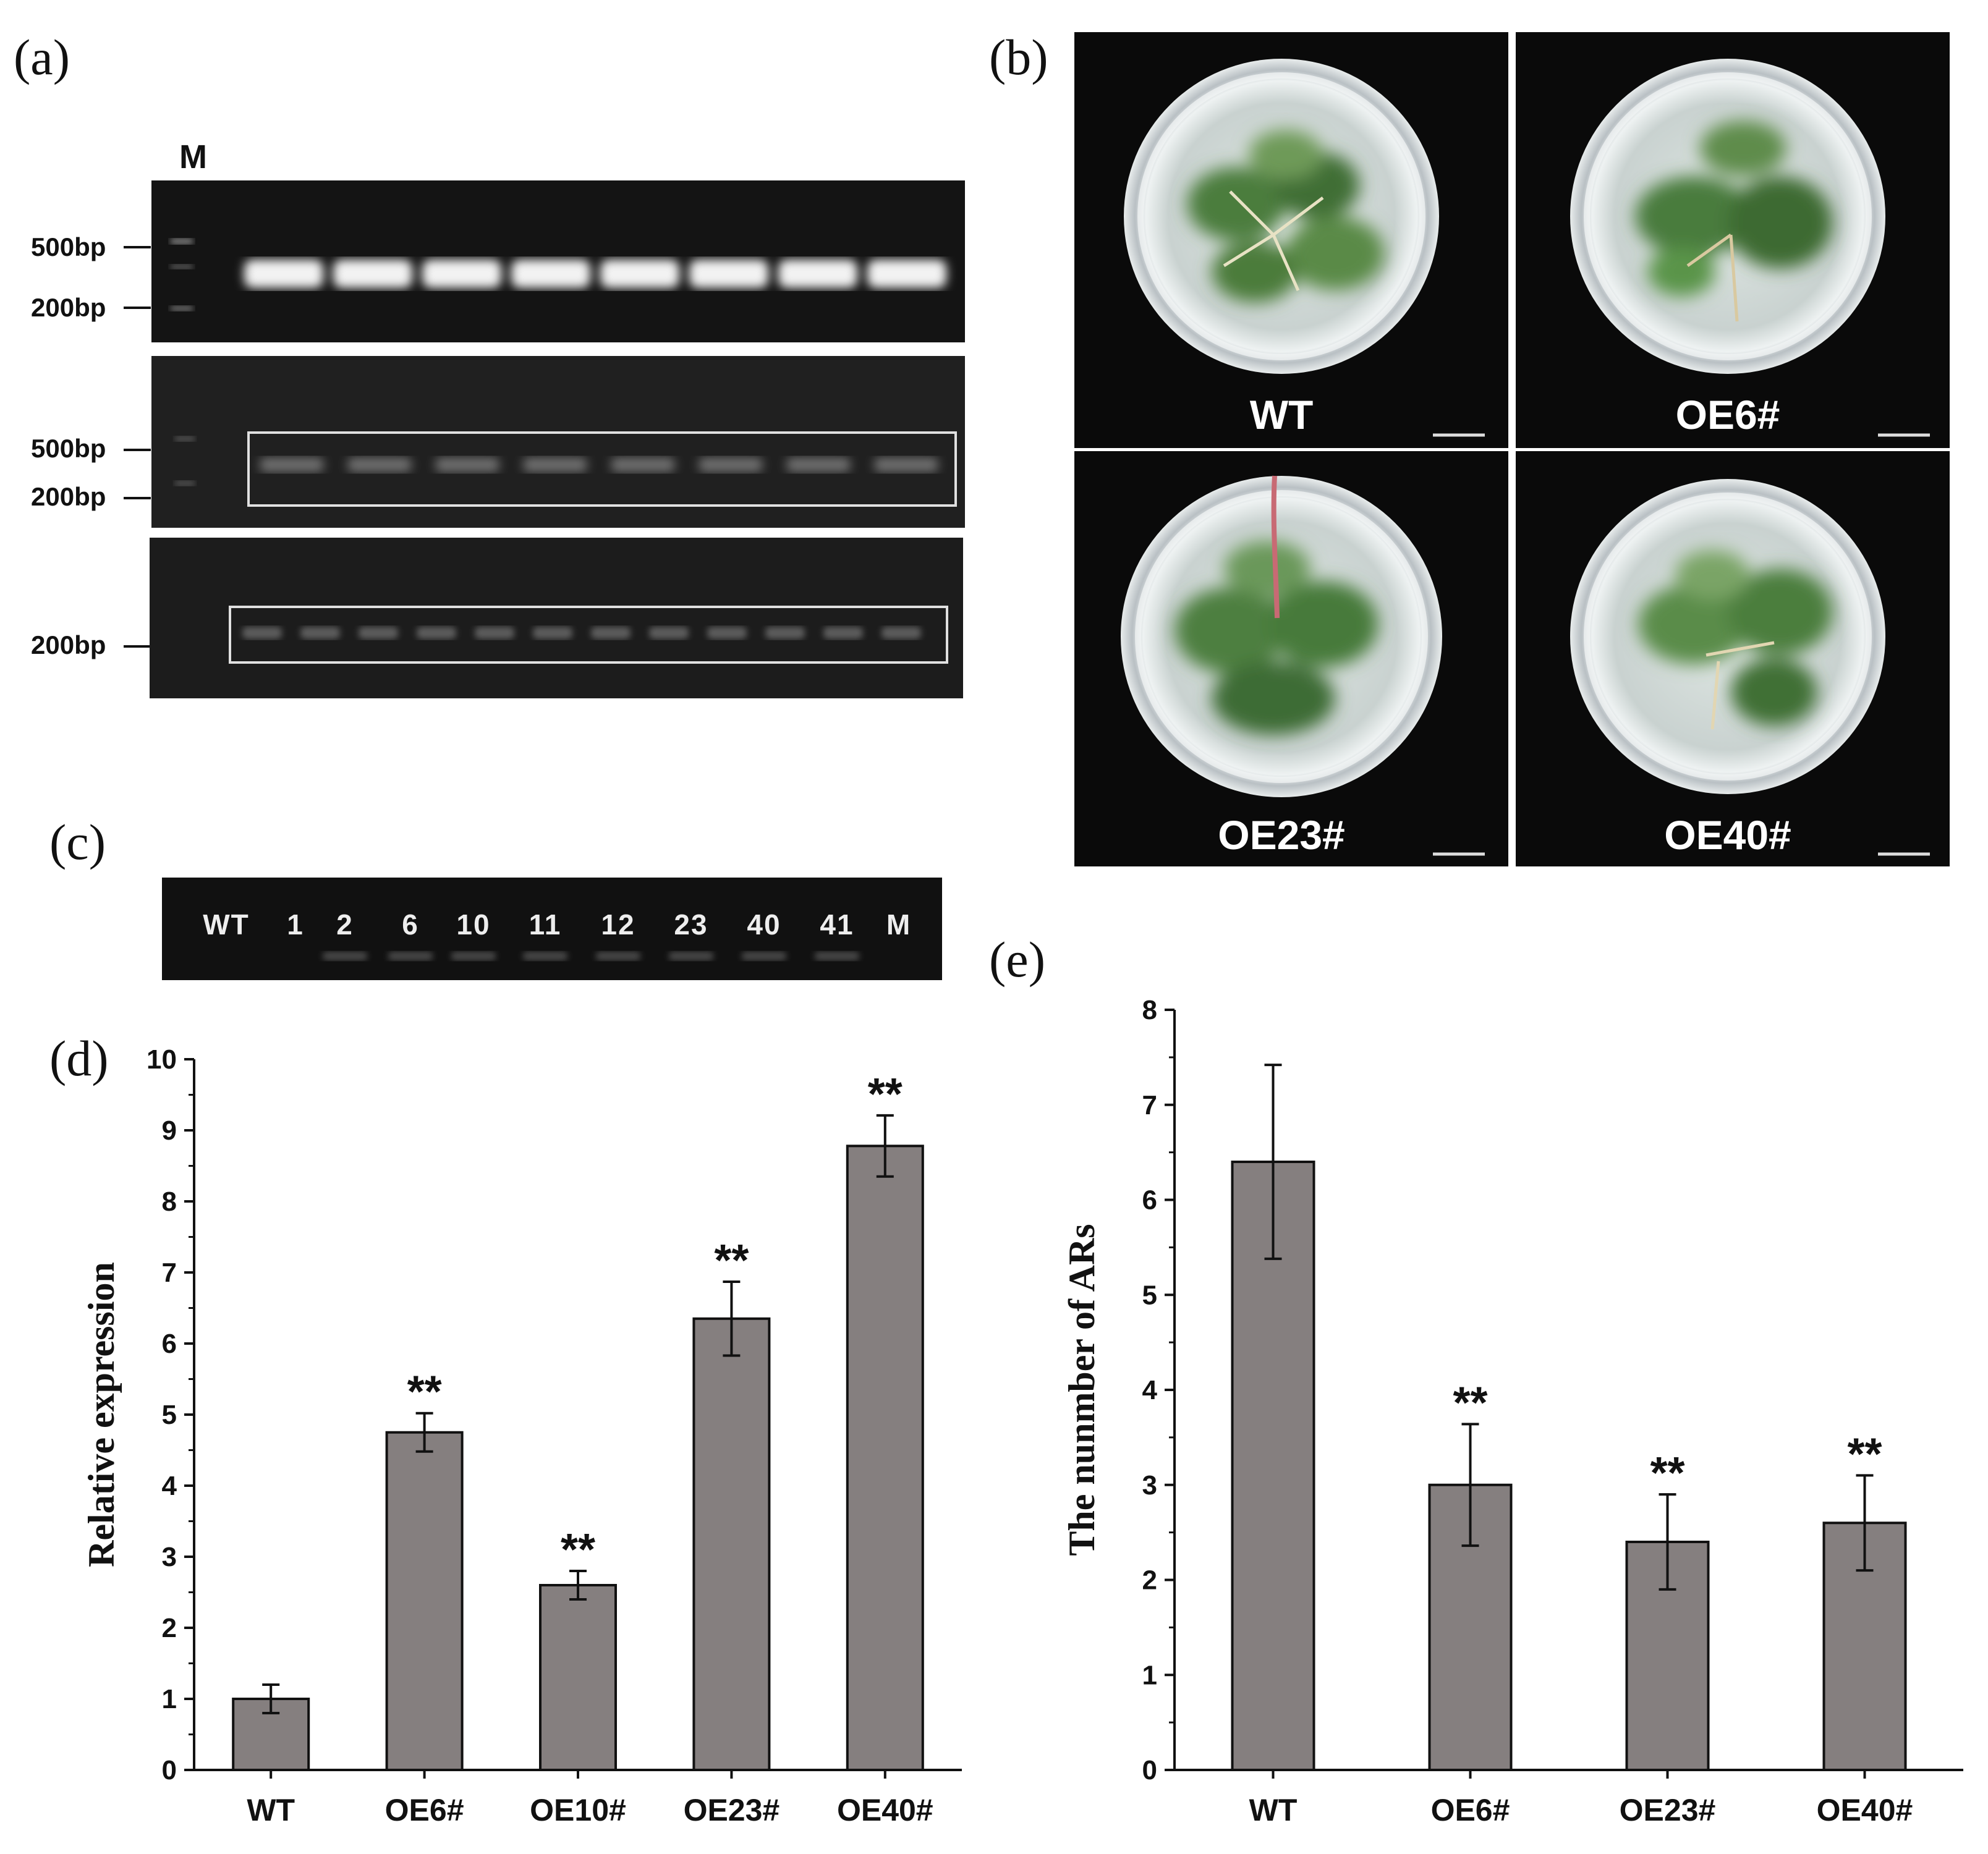  I want to click on marker-label-m: M, so click(193, 157).